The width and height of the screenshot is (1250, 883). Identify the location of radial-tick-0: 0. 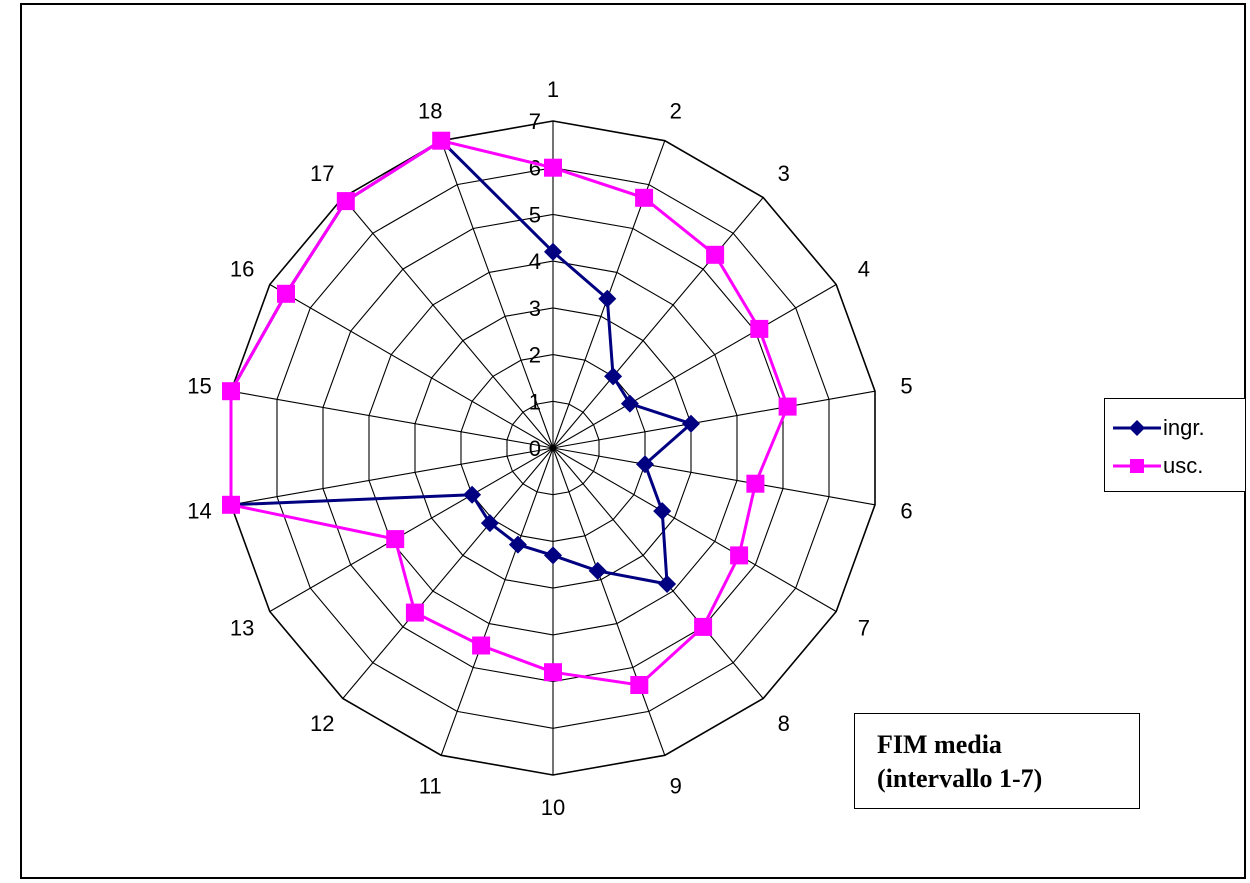
(535, 448).